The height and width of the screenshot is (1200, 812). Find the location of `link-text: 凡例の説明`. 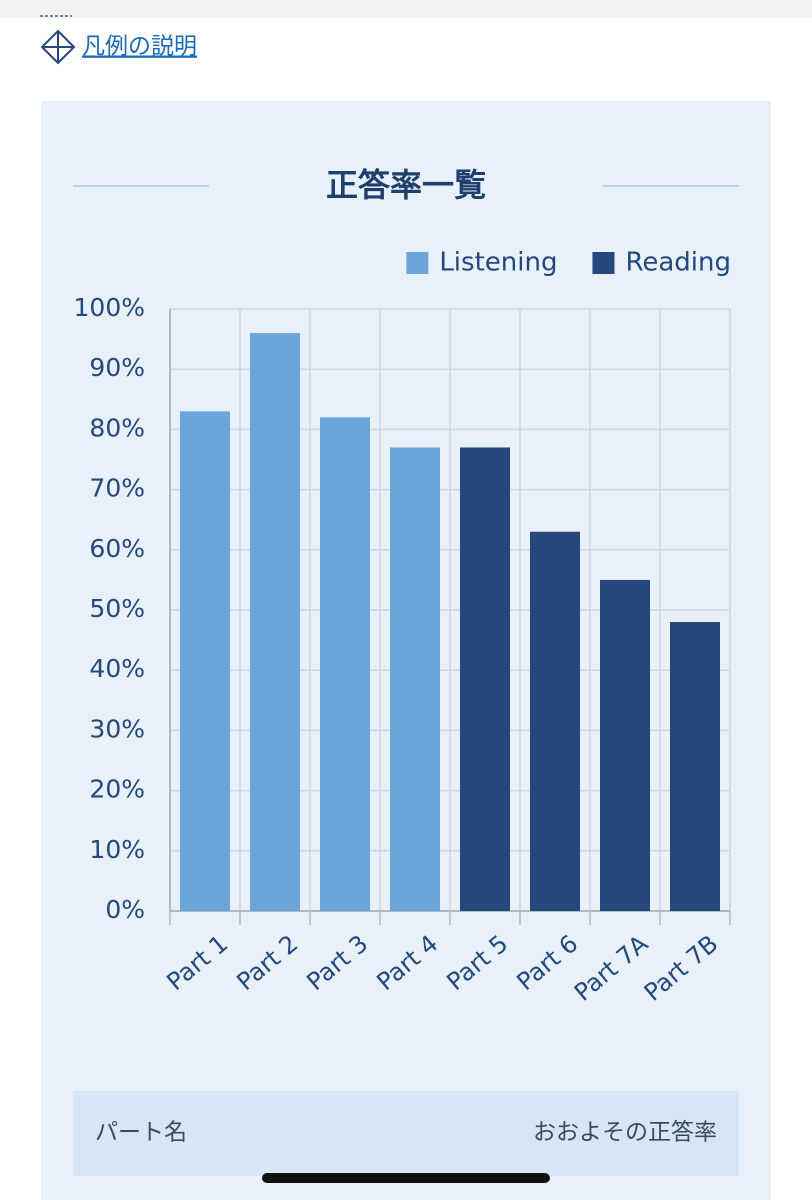

link-text: 凡例の説明 is located at coordinates (139, 47).